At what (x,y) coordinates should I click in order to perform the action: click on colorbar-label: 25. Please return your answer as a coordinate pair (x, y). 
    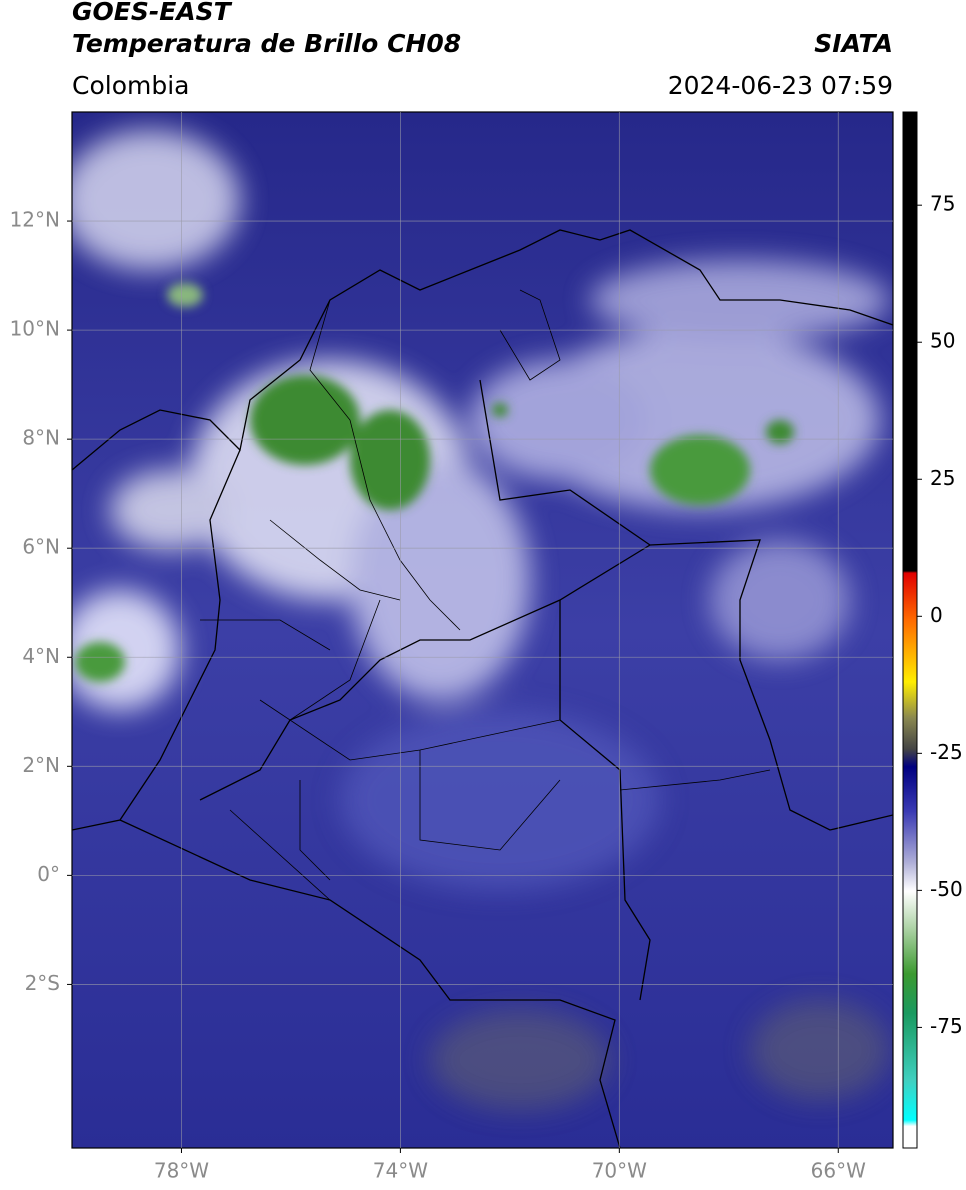
    Looking at the image, I should click on (942, 478).